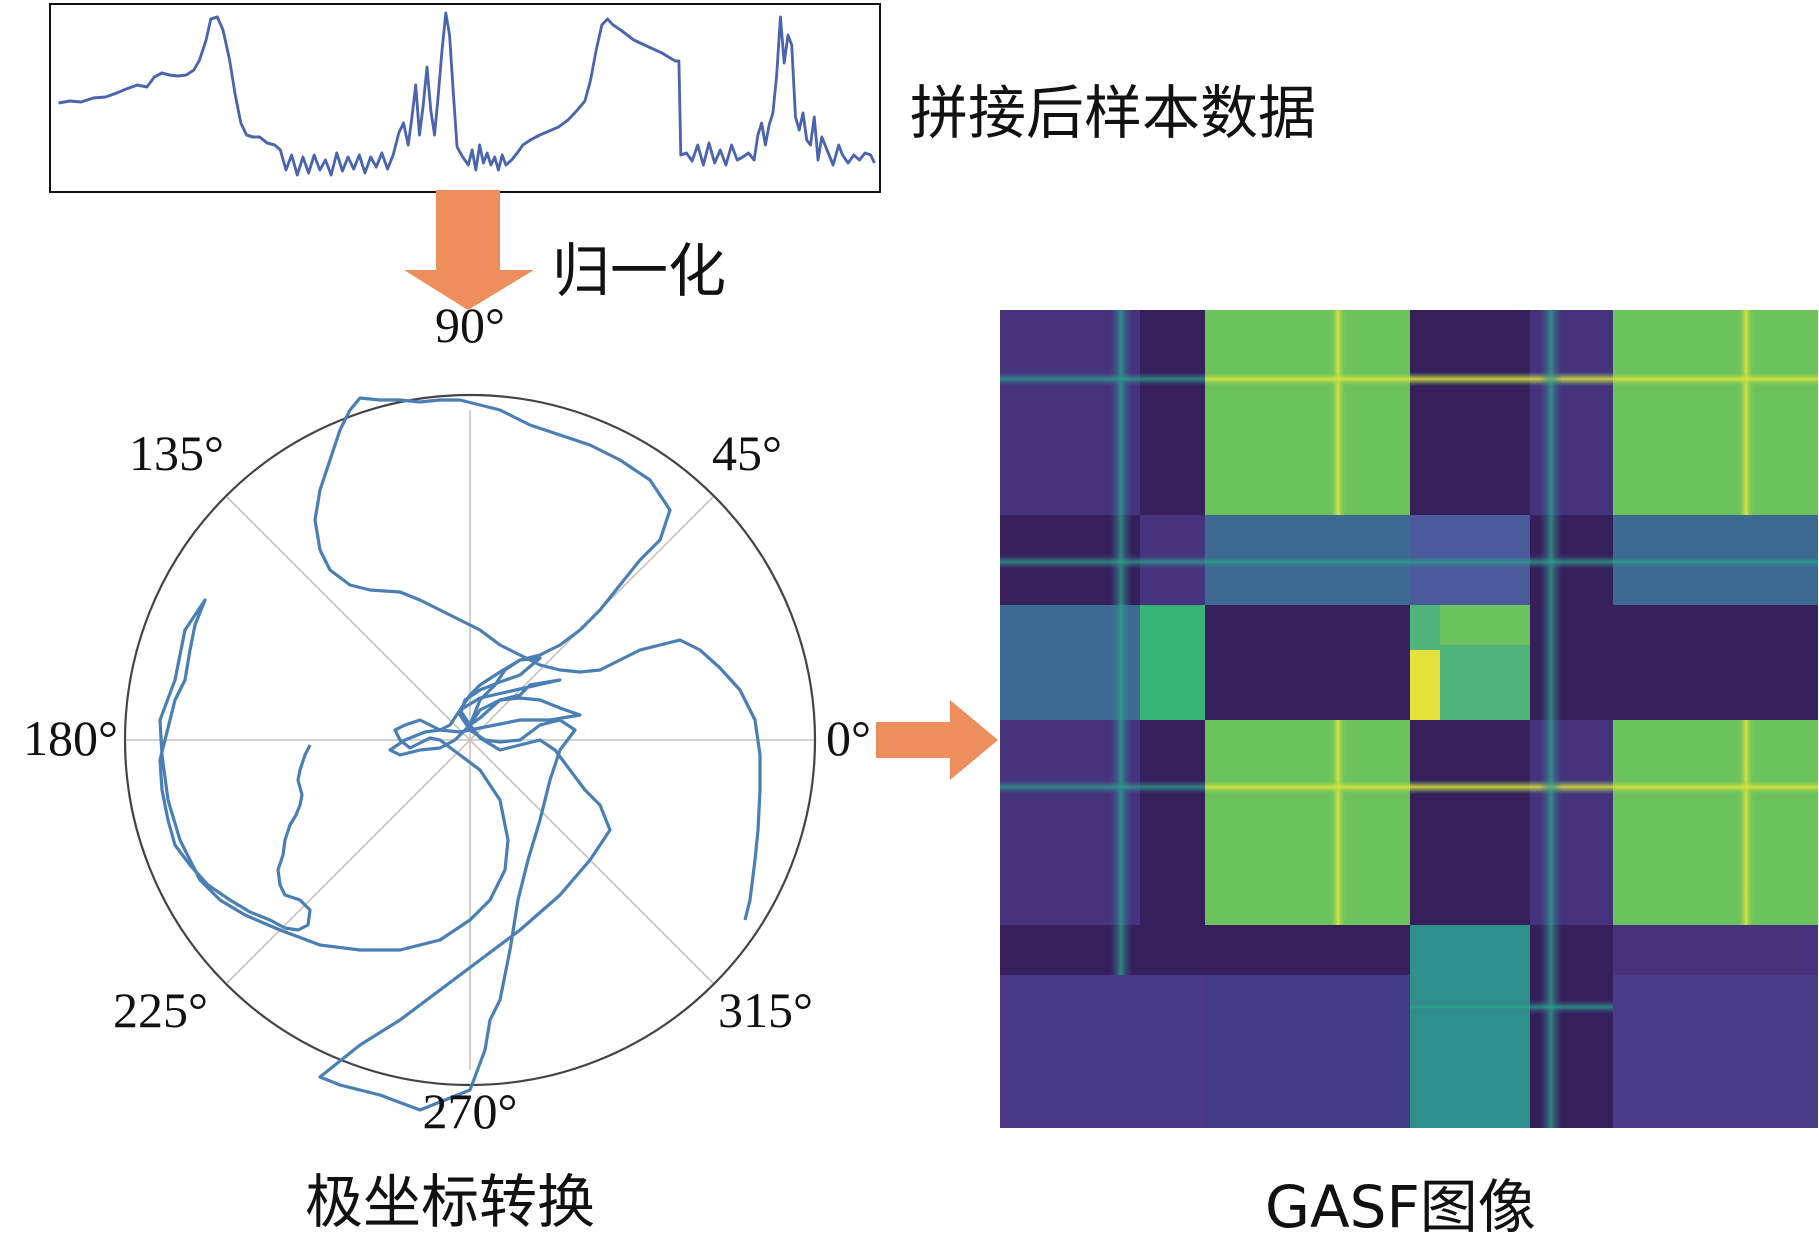 The image size is (1819, 1244). What do you see at coordinates (1113, 113) in the screenshot?
I see `stitched-data-label: 拼接后样本数据` at bounding box center [1113, 113].